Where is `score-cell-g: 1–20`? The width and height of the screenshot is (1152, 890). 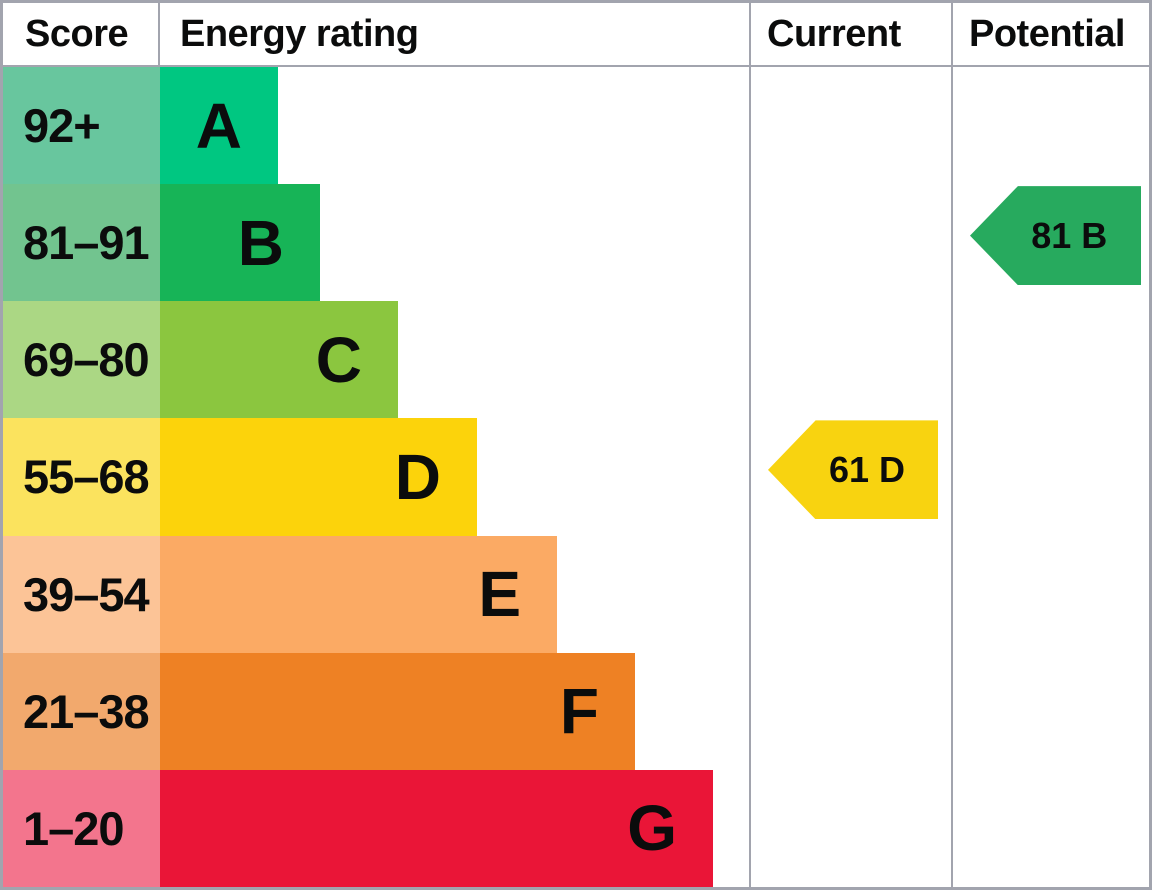
score-cell-g: 1–20 is located at coordinates (81, 828).